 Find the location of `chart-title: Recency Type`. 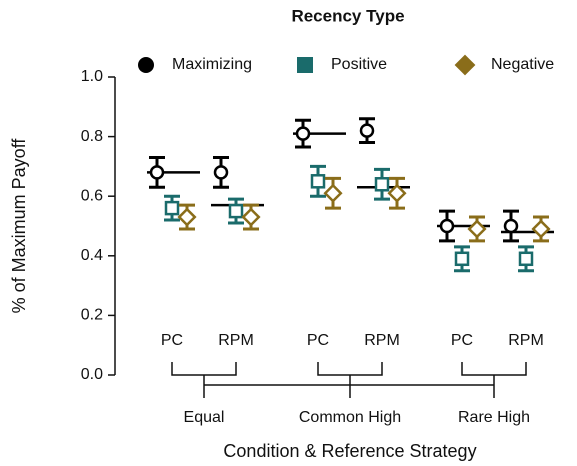

chart-title: Recency Type is located at coordinates (347, 15).